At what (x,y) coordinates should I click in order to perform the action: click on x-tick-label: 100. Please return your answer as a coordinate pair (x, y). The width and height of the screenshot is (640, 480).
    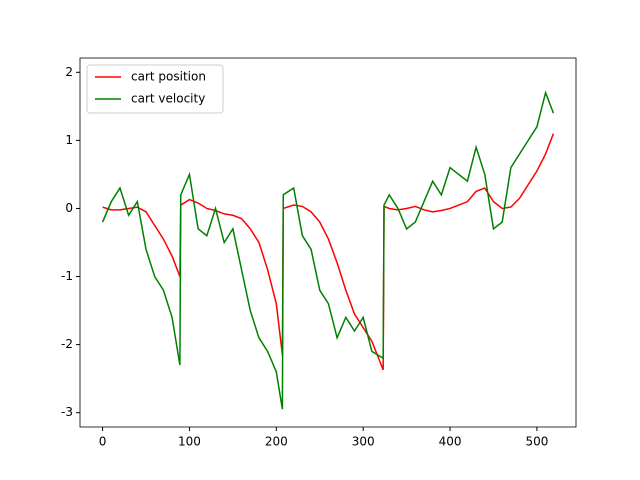
    Looking at the image, I should click on (189, 442).